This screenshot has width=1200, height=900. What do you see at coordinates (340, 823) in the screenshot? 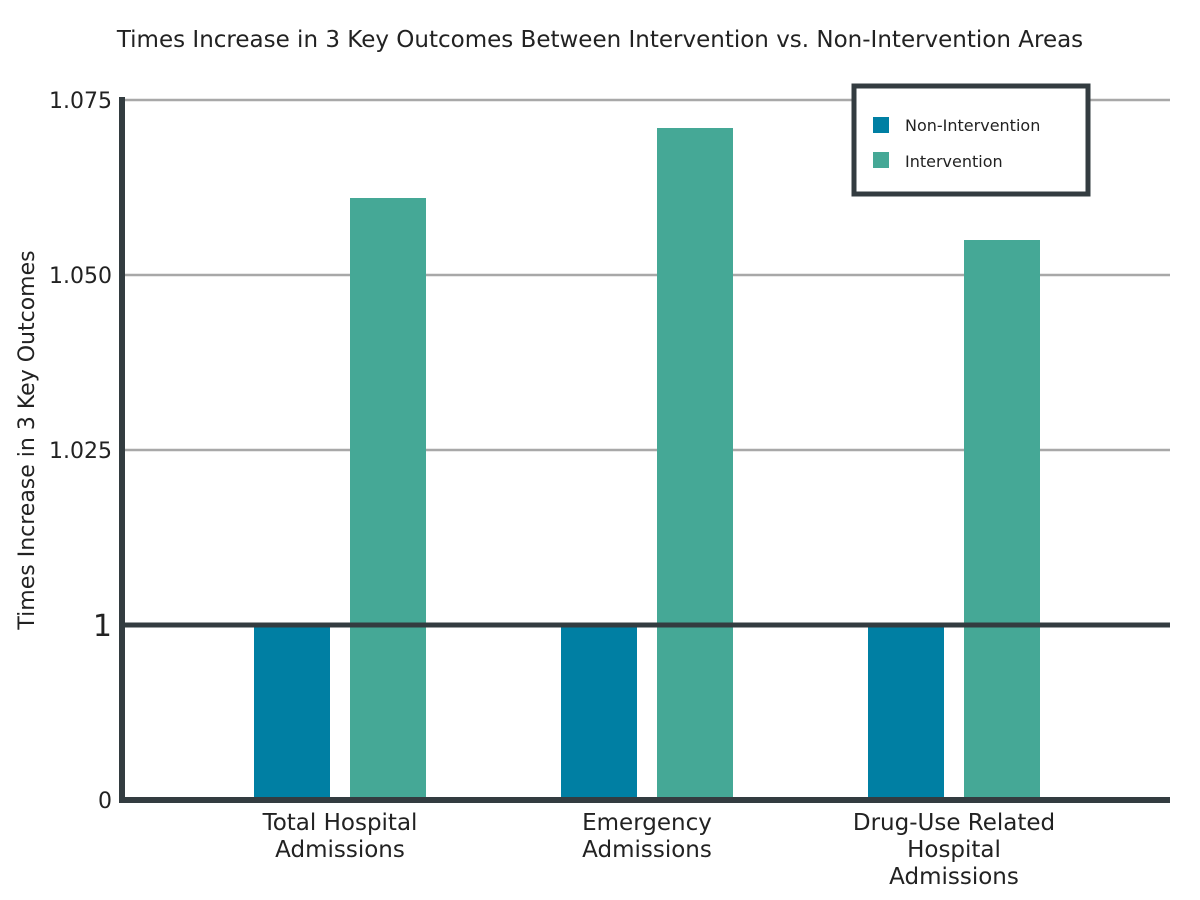
I see `x-category-label-line: Total Hospital` at bounding box center [340, 823].